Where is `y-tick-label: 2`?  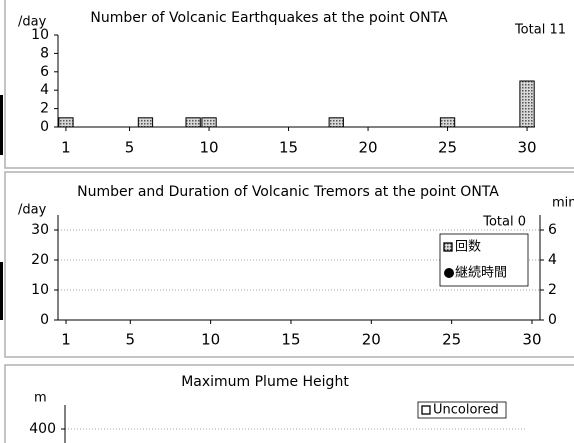 y-tick-label: 2 is located at coordinates (44, 109).